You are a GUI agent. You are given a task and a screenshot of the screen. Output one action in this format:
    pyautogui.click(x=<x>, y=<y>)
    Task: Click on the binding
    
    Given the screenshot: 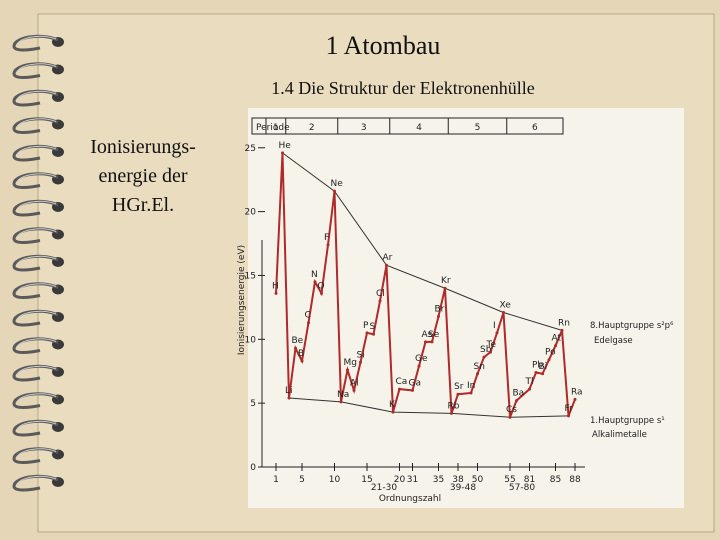 What is the action you would take?
    pyautogui.click(x=38, y=263)
    